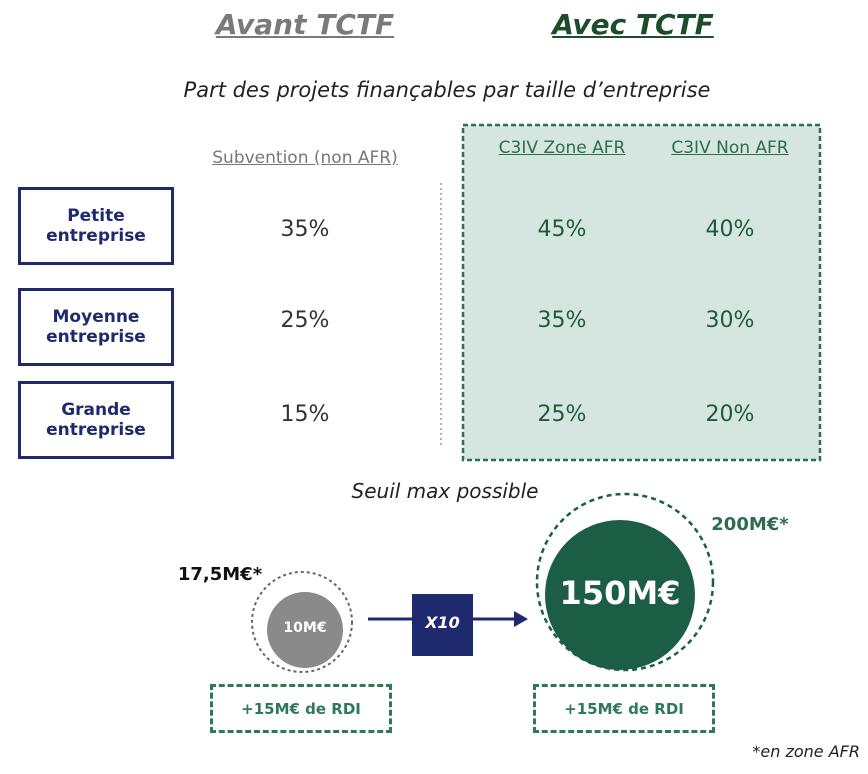  I want to click on cell: 45%, so click(562, 229).